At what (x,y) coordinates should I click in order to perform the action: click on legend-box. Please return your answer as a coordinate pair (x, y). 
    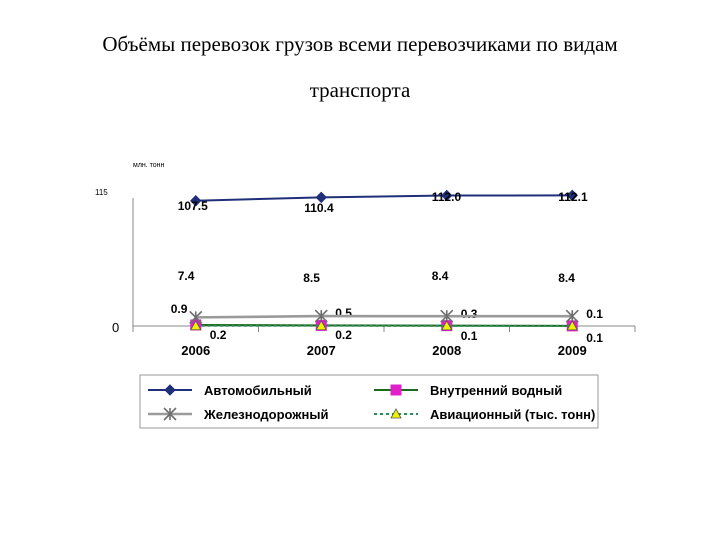
    Looking at the image, I should click on (369, 401).